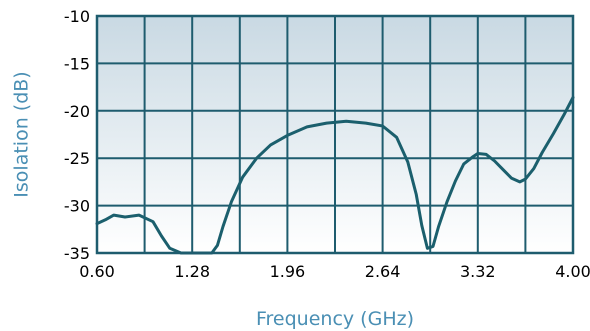 The width and height of the screenshot is (590, 331). What do you see at coordinates (383, 271) in the screenshot?
I see `x-tick-label: 2.64` at bounding box center [383, 271].